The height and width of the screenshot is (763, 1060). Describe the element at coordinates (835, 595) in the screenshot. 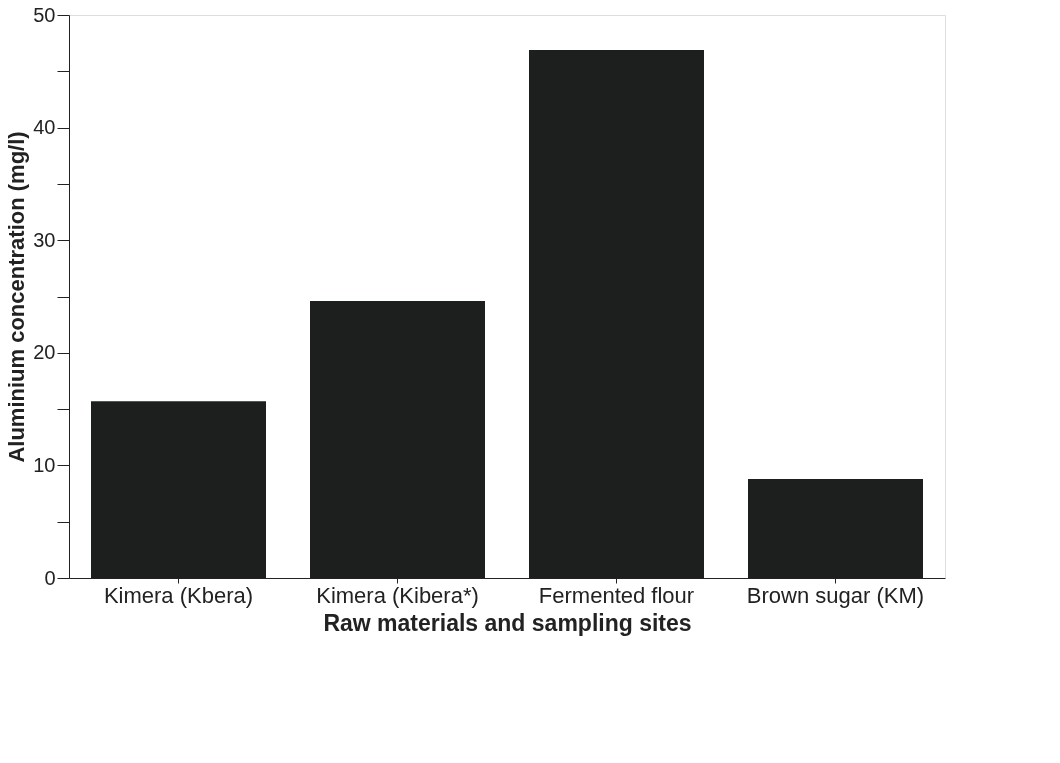

I see `x-tick-label: Brown sugar (KM)` at that location.